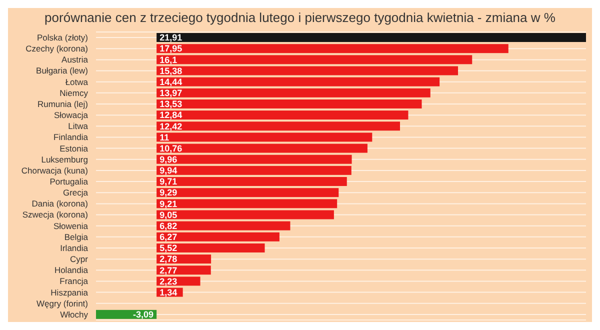 The image size is (600, 330). Describe the element at coordinates (57, 49) in the screenshot. I see `y-tick-label: Czechy (korona)` at that location.